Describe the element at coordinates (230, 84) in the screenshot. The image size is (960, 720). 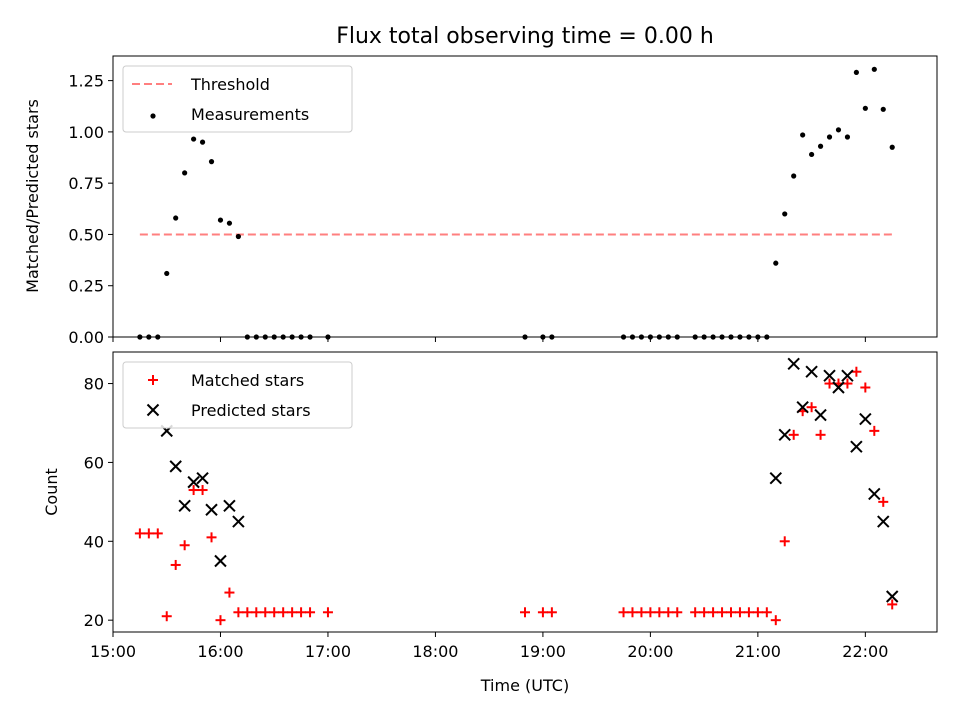
I see `legend-label: Threshold` at that location.